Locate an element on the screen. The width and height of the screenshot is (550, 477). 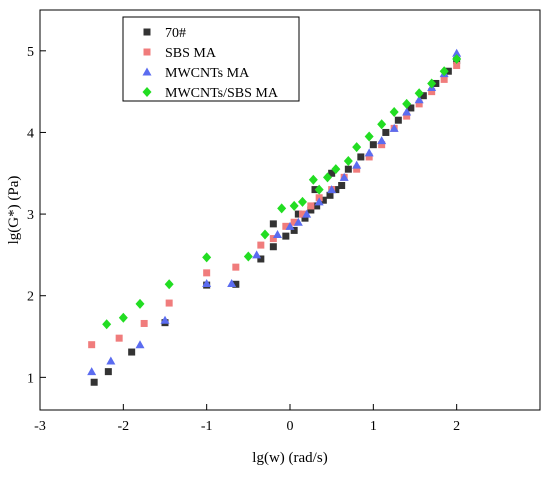
y-axis-label: lg(G*) (Pa) is located at coordinates (14, 210).